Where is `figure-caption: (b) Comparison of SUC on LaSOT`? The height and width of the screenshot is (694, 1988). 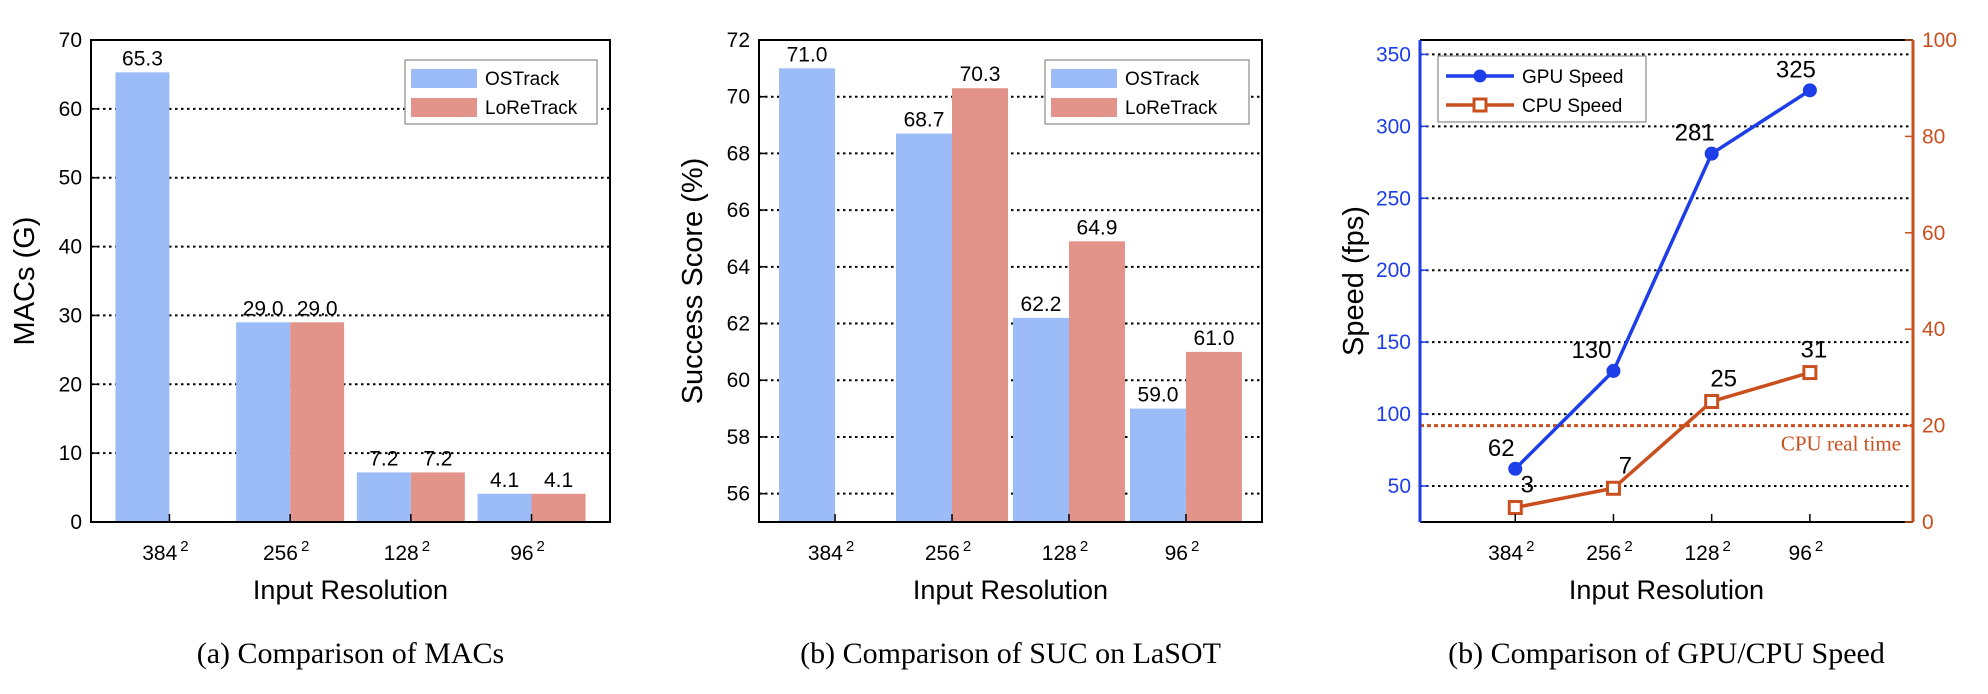
figure-caption: (b) Comparison of SUC on LaSOT is located at coordinates (1010, 653).